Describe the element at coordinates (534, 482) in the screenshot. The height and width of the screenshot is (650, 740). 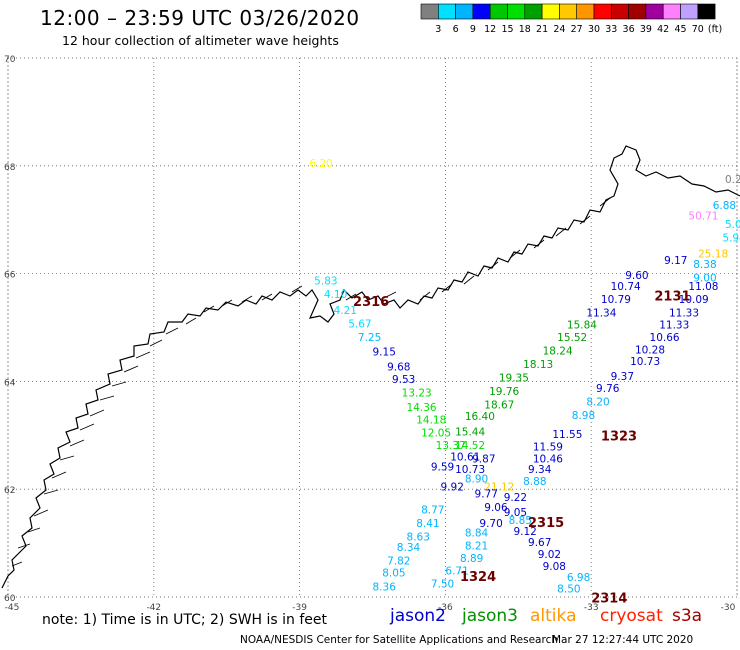
I see `swh-value: 8.88` at that location.